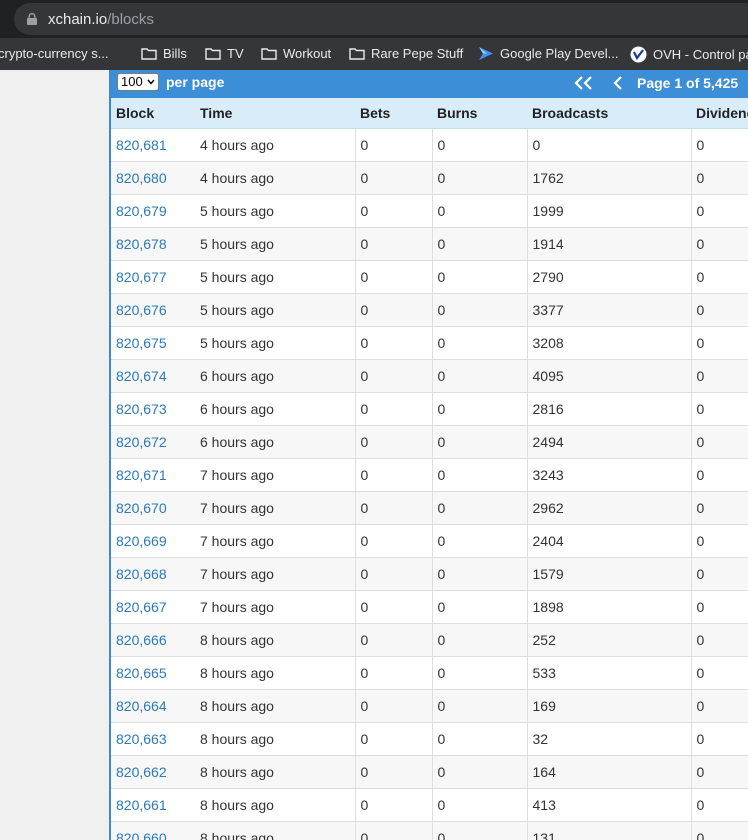  Describe the element at coordinates (153, 739) in the screenshot. I see `block-link: 820,663` at that location.